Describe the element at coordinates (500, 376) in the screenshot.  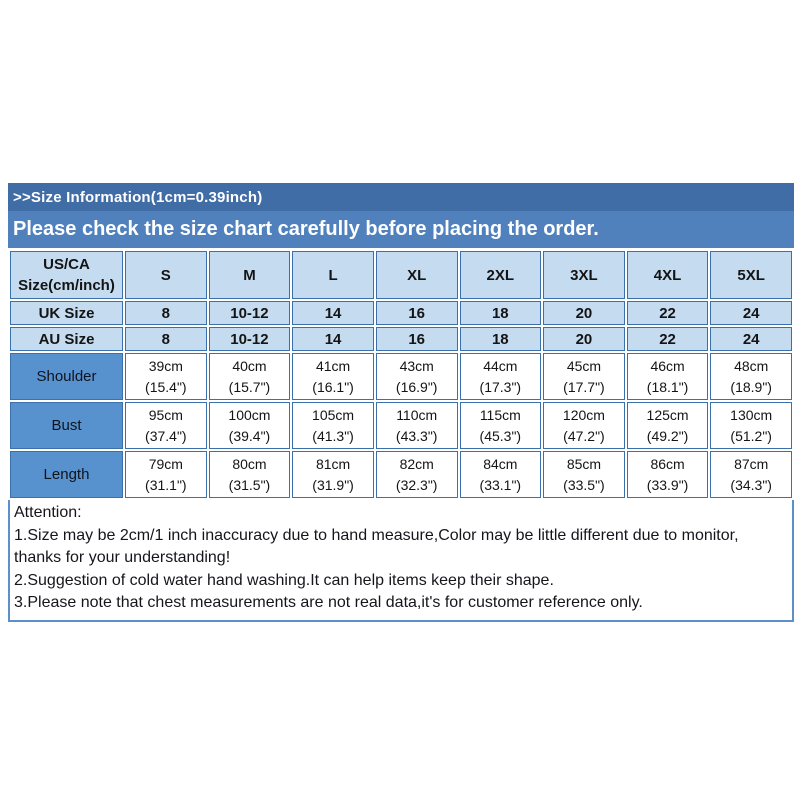
I see `shoulder-cell: 44cm (17.3")` at that location.